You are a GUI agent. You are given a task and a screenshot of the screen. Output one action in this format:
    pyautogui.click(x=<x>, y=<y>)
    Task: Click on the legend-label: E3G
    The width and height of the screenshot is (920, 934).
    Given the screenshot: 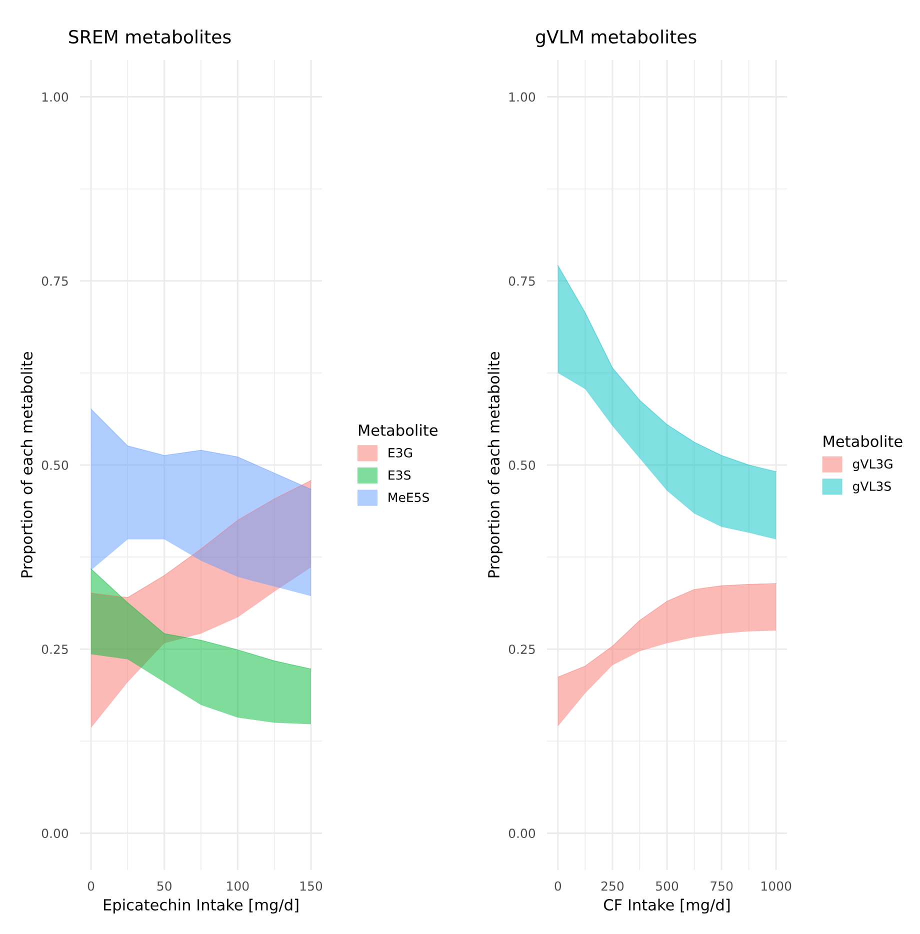 What is the action you would take?
    pyautogui.click(x=400, y=453)
    